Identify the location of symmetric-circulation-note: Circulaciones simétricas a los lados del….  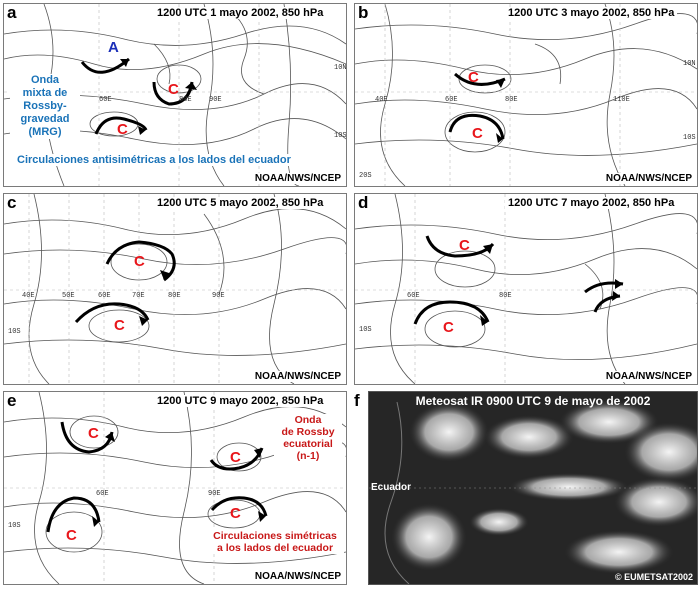
(275, 542).